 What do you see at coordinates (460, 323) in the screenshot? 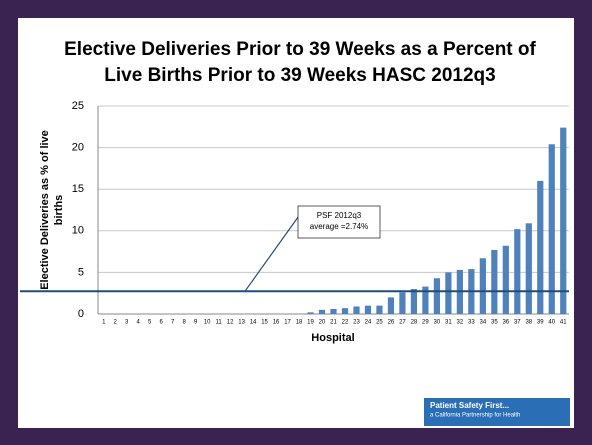
I see `x-tick-label: 32` at bounding box center [460, 323].